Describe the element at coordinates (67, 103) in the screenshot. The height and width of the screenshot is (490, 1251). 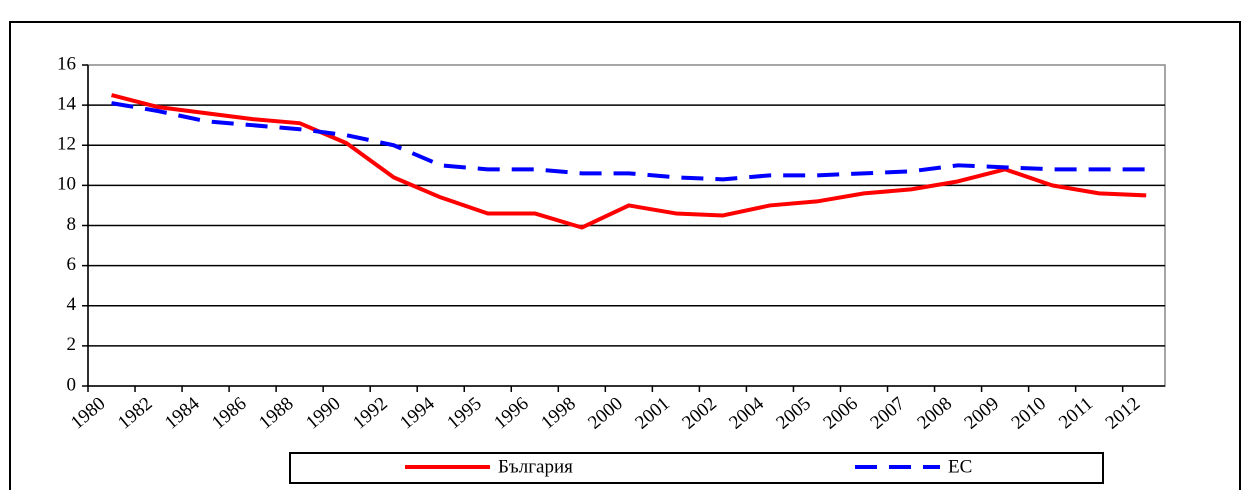
I see `y-tick-label: 14` at that location.